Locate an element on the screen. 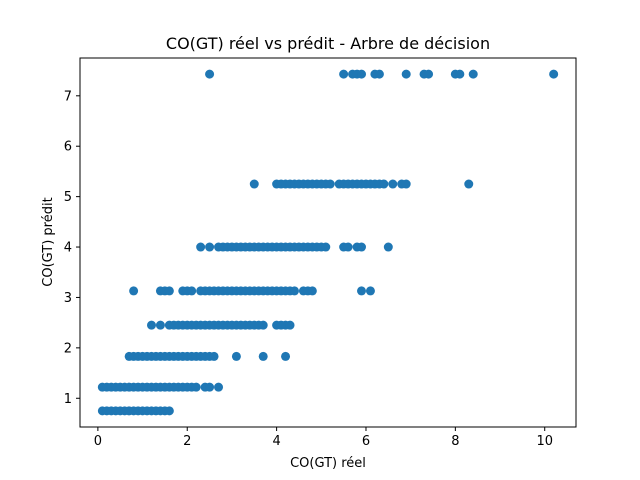 Image resolution: width=640 pixels, height=480 pixels. y-tick-label: 6 is located at coordinates (68, 147).